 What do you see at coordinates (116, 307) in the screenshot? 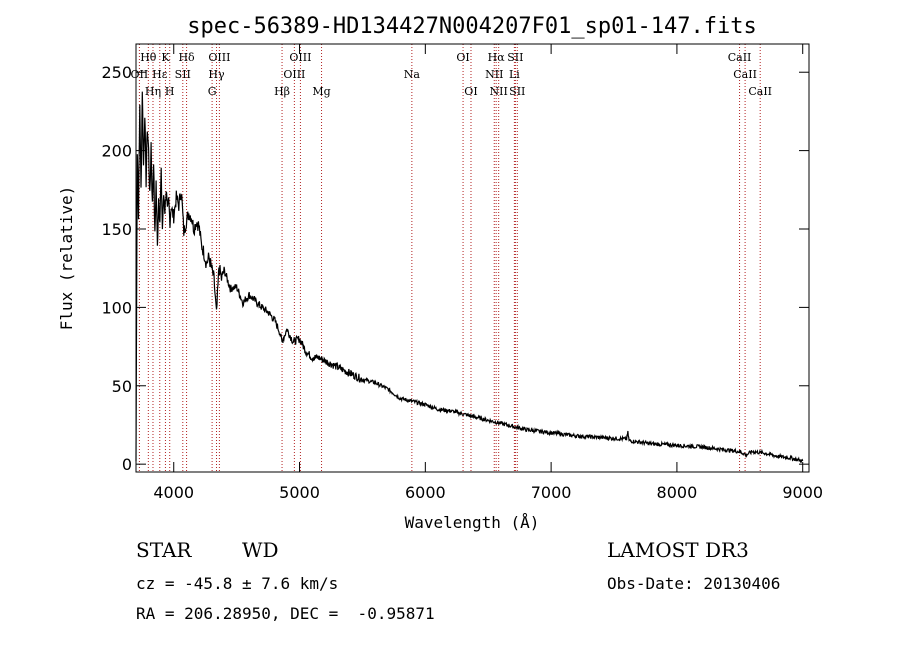
I see `y-tick-label-2: 100` at bounding box center [116, 307].